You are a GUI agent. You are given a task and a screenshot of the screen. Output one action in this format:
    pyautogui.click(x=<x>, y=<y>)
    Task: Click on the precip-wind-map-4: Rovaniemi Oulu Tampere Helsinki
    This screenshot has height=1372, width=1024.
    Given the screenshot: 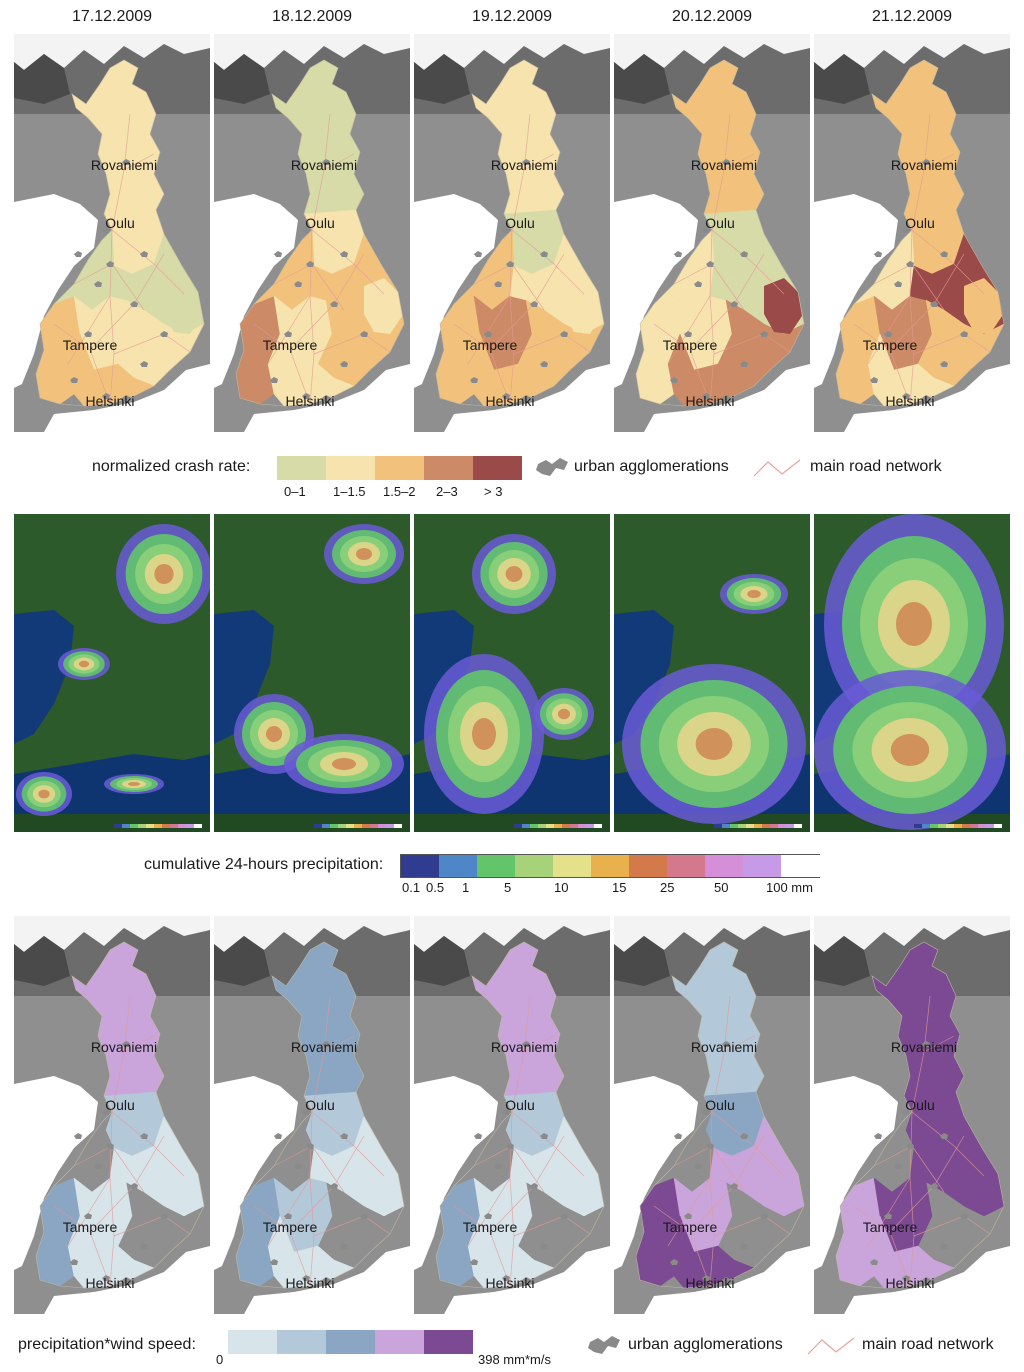 What is the action you would take?
    pyautogui.click(x=712, y=1115)
    